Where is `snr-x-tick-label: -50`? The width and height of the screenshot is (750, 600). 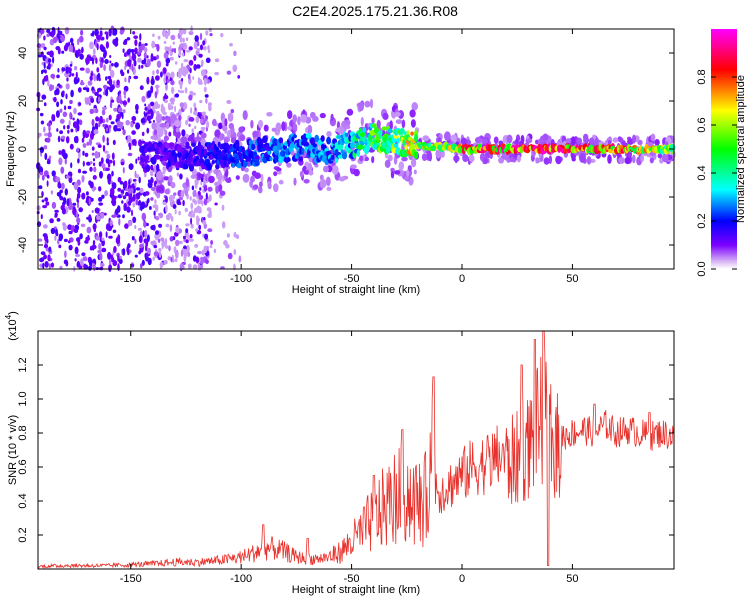
snr-x-tick-label: -50 is located at coordinates (352, 579).